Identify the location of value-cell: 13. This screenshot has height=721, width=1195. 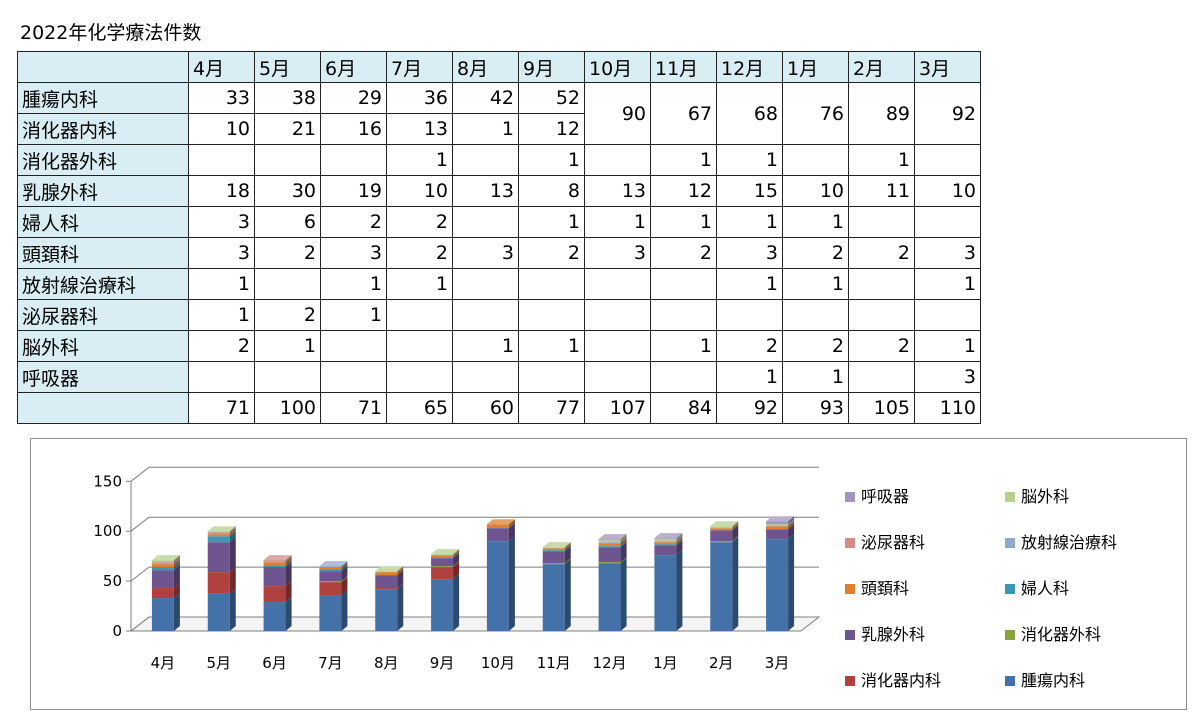
(419, 129).